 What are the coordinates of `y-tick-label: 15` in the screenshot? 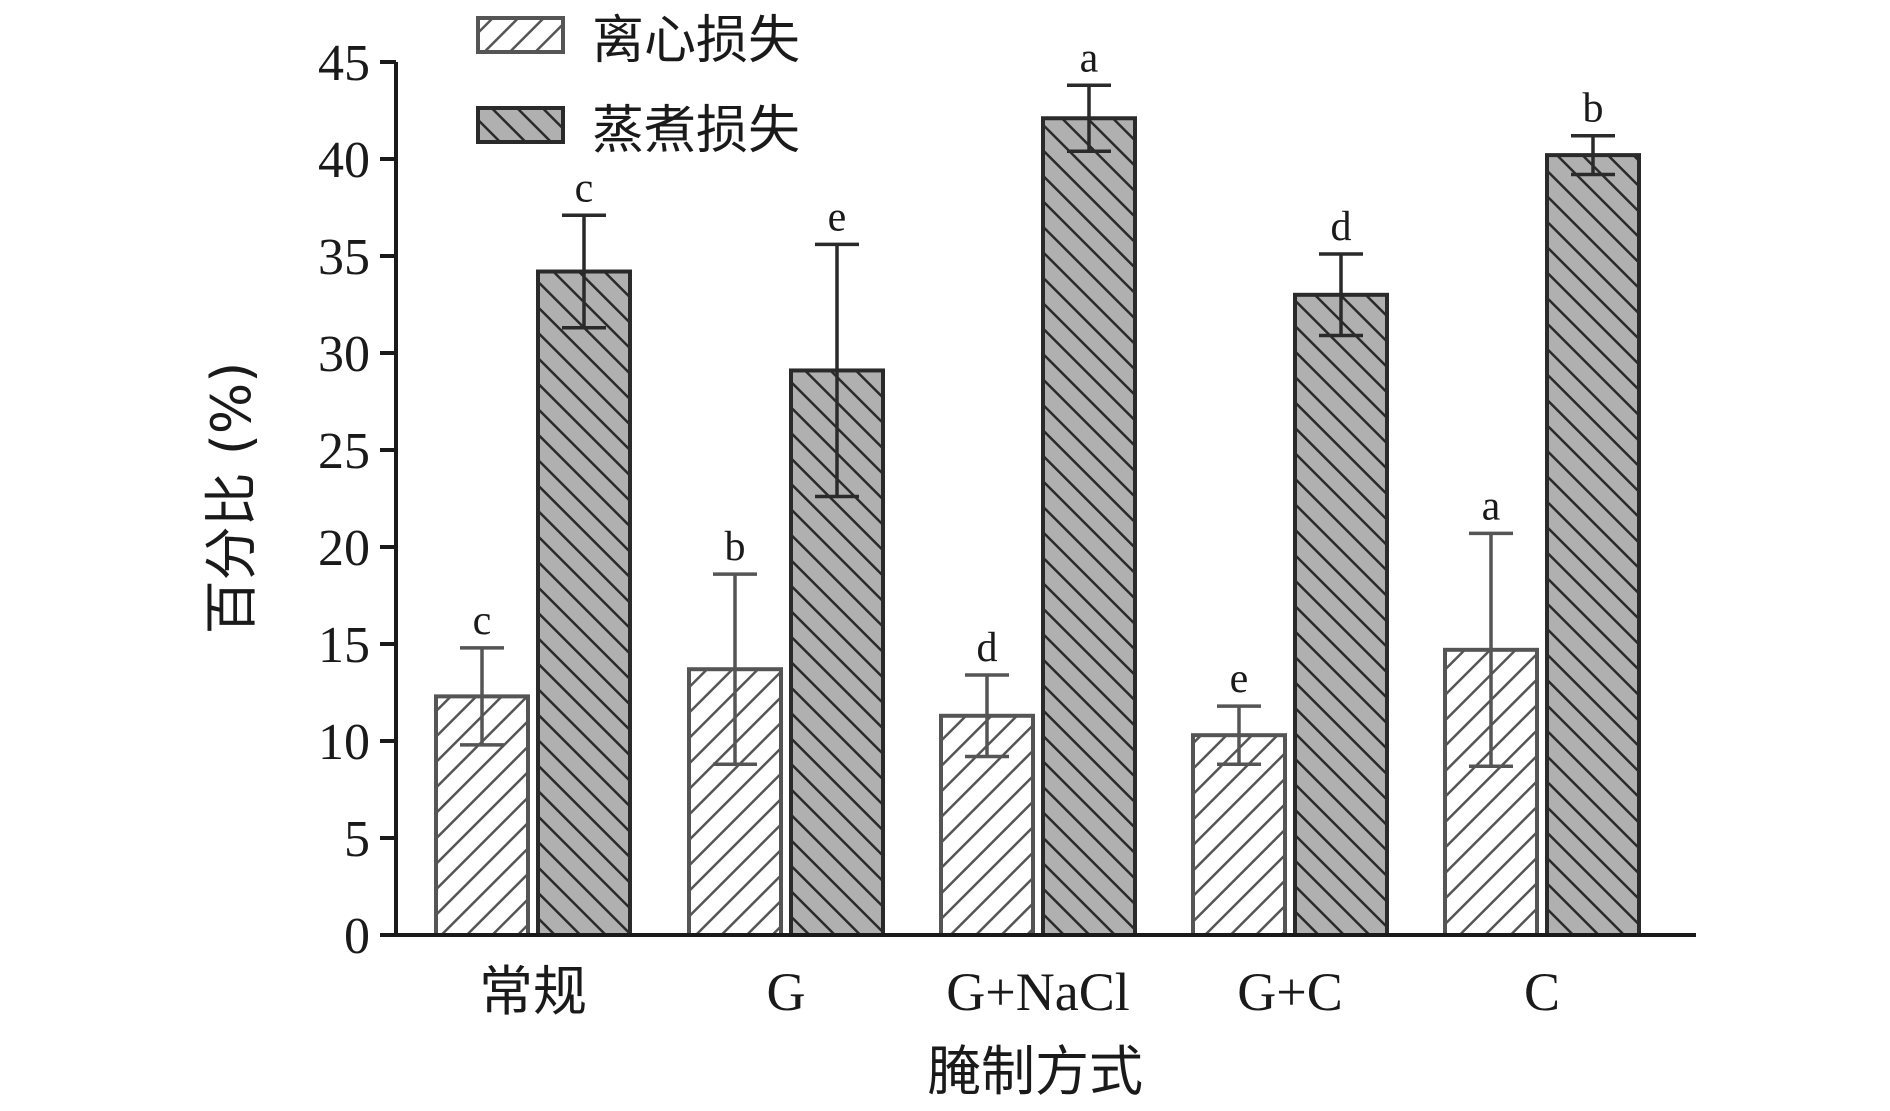 It's located at (344, 645).